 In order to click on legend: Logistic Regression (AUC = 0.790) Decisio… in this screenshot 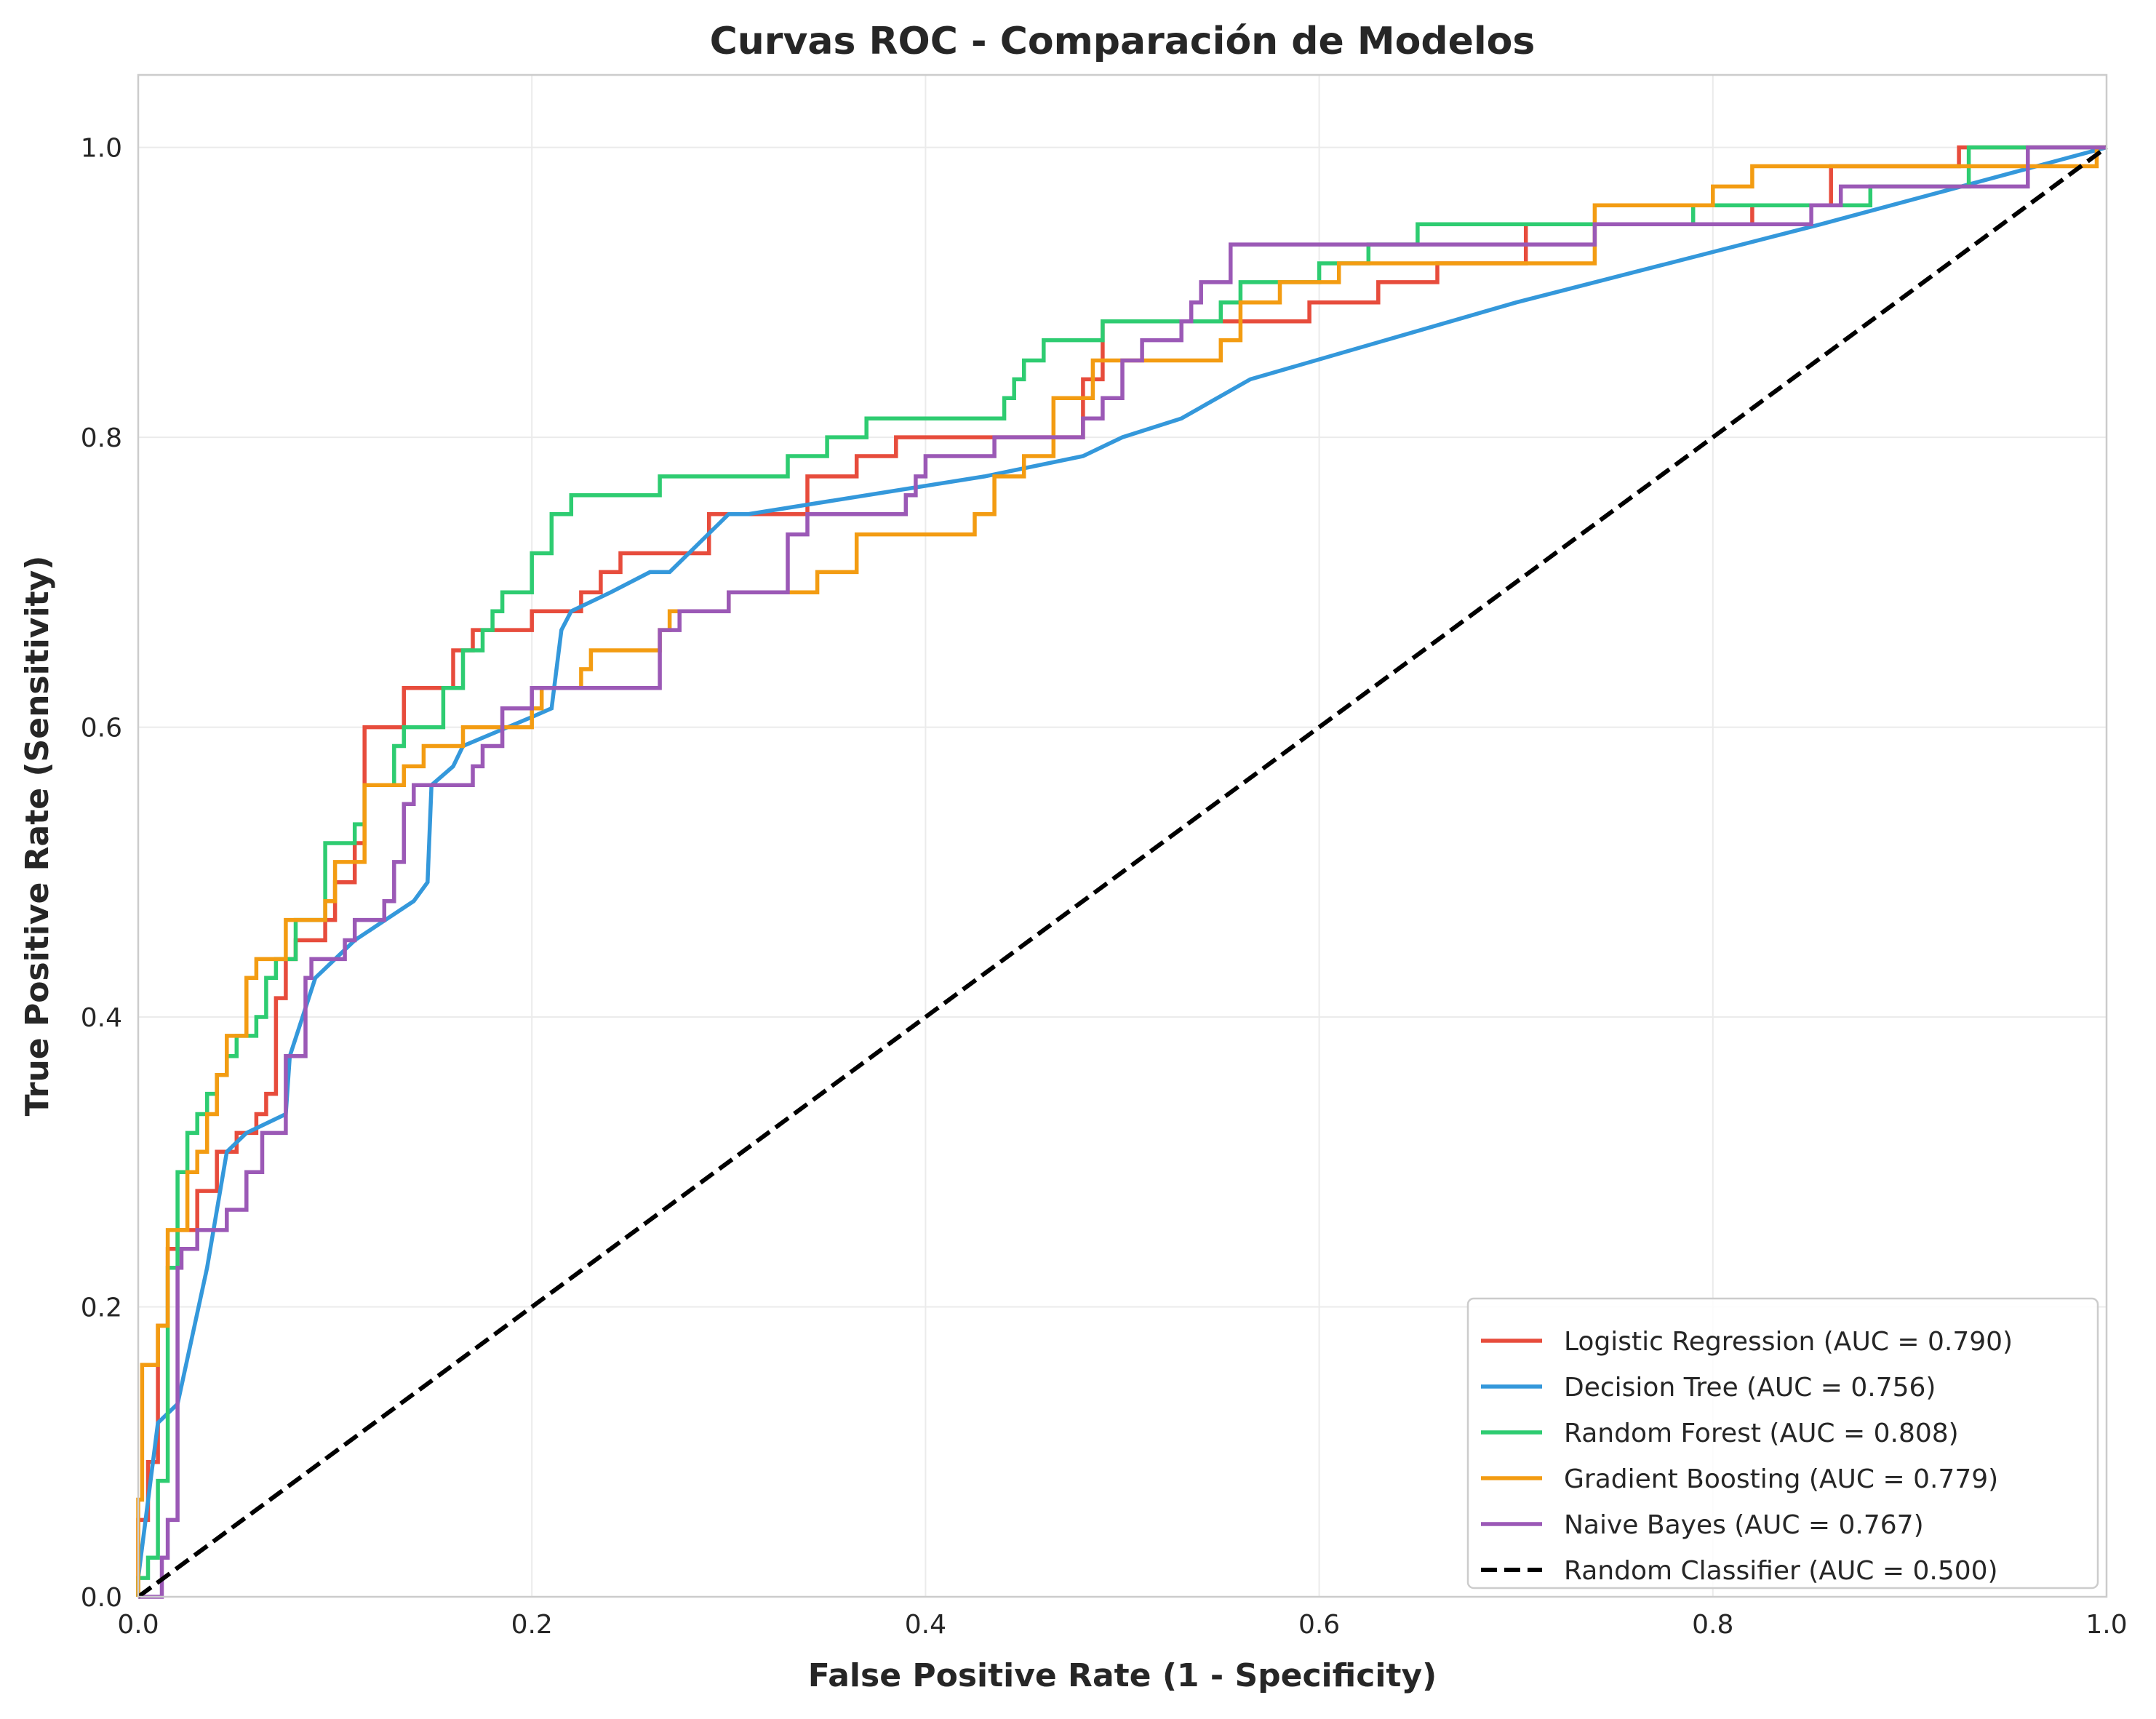, I will do `click(1782, 1443)`.